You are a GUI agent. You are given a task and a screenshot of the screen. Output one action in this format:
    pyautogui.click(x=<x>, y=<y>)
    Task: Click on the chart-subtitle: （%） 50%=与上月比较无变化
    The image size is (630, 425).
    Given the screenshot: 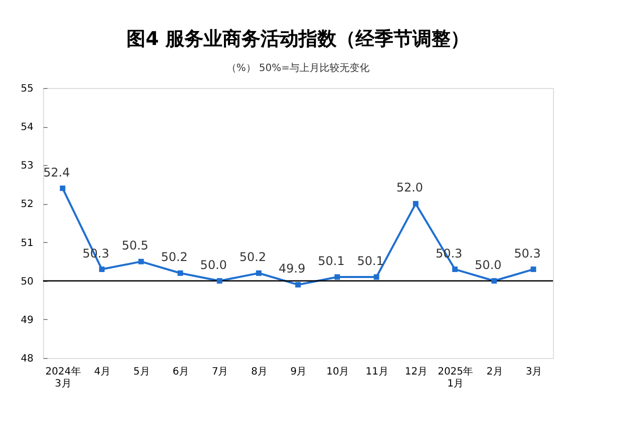 What is the action you would take?
    pyautogui.click(x=298, y=68)
    